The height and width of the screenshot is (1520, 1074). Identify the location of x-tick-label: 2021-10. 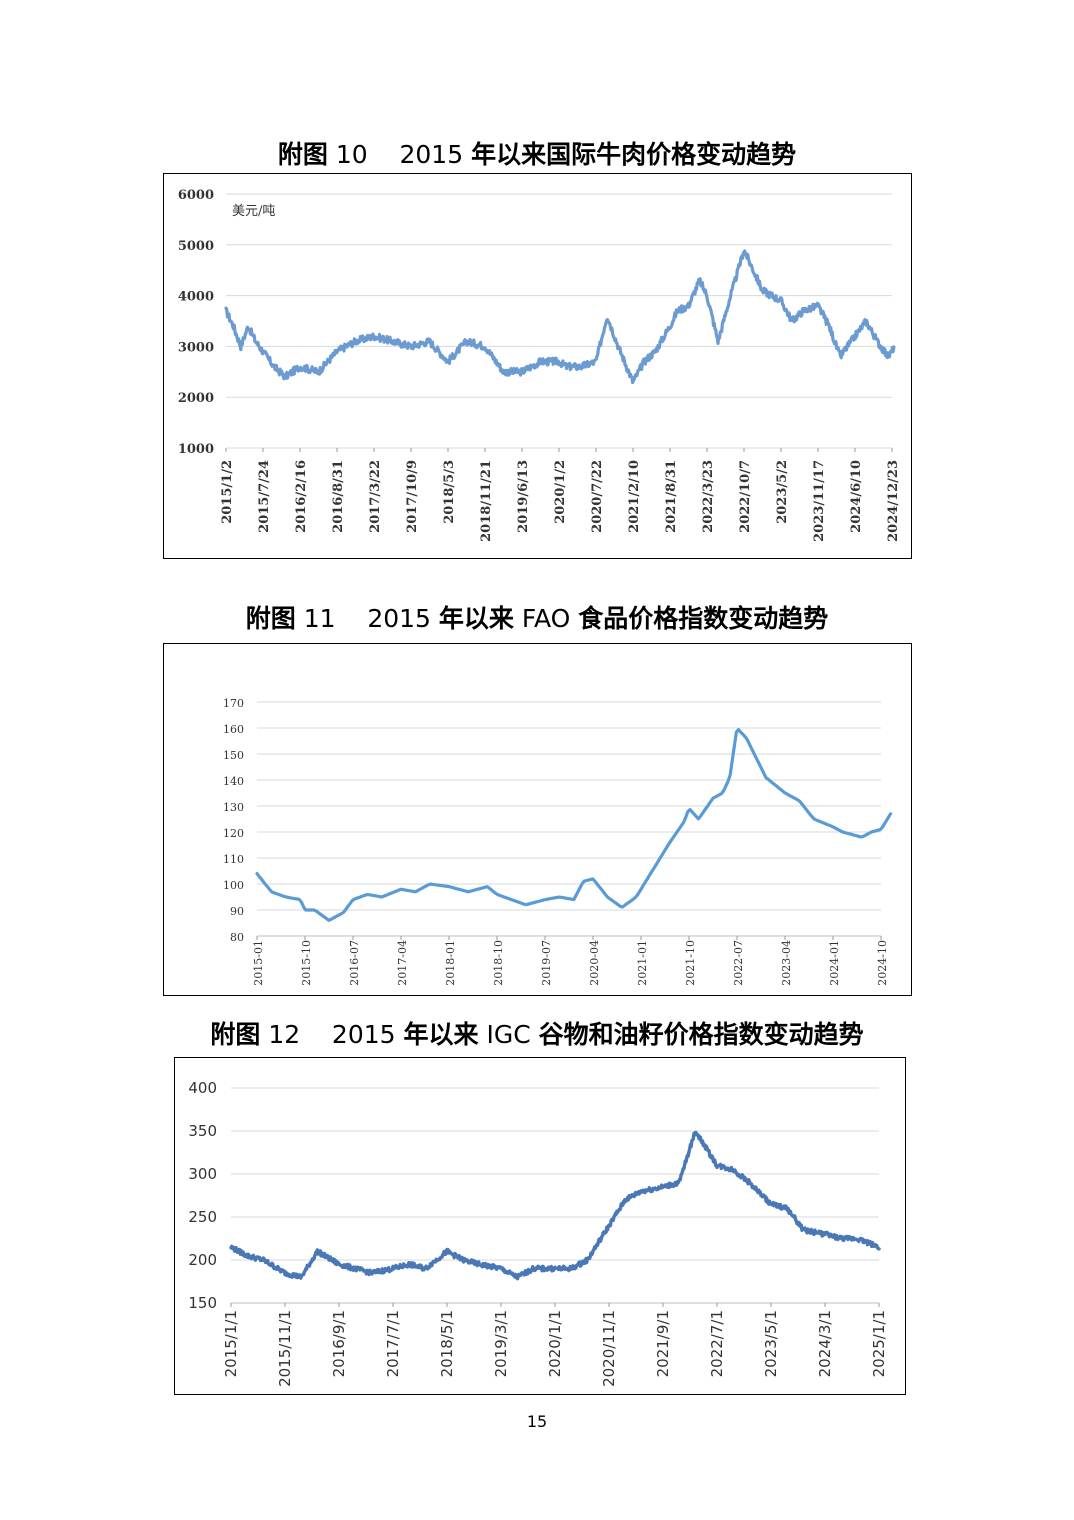
(690, 963).